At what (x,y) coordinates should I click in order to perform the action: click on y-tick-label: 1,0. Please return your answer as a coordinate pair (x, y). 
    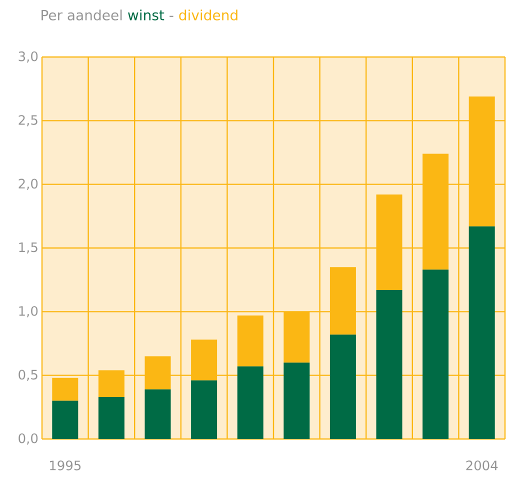
    Looking at the image, I should click on (28, 312).